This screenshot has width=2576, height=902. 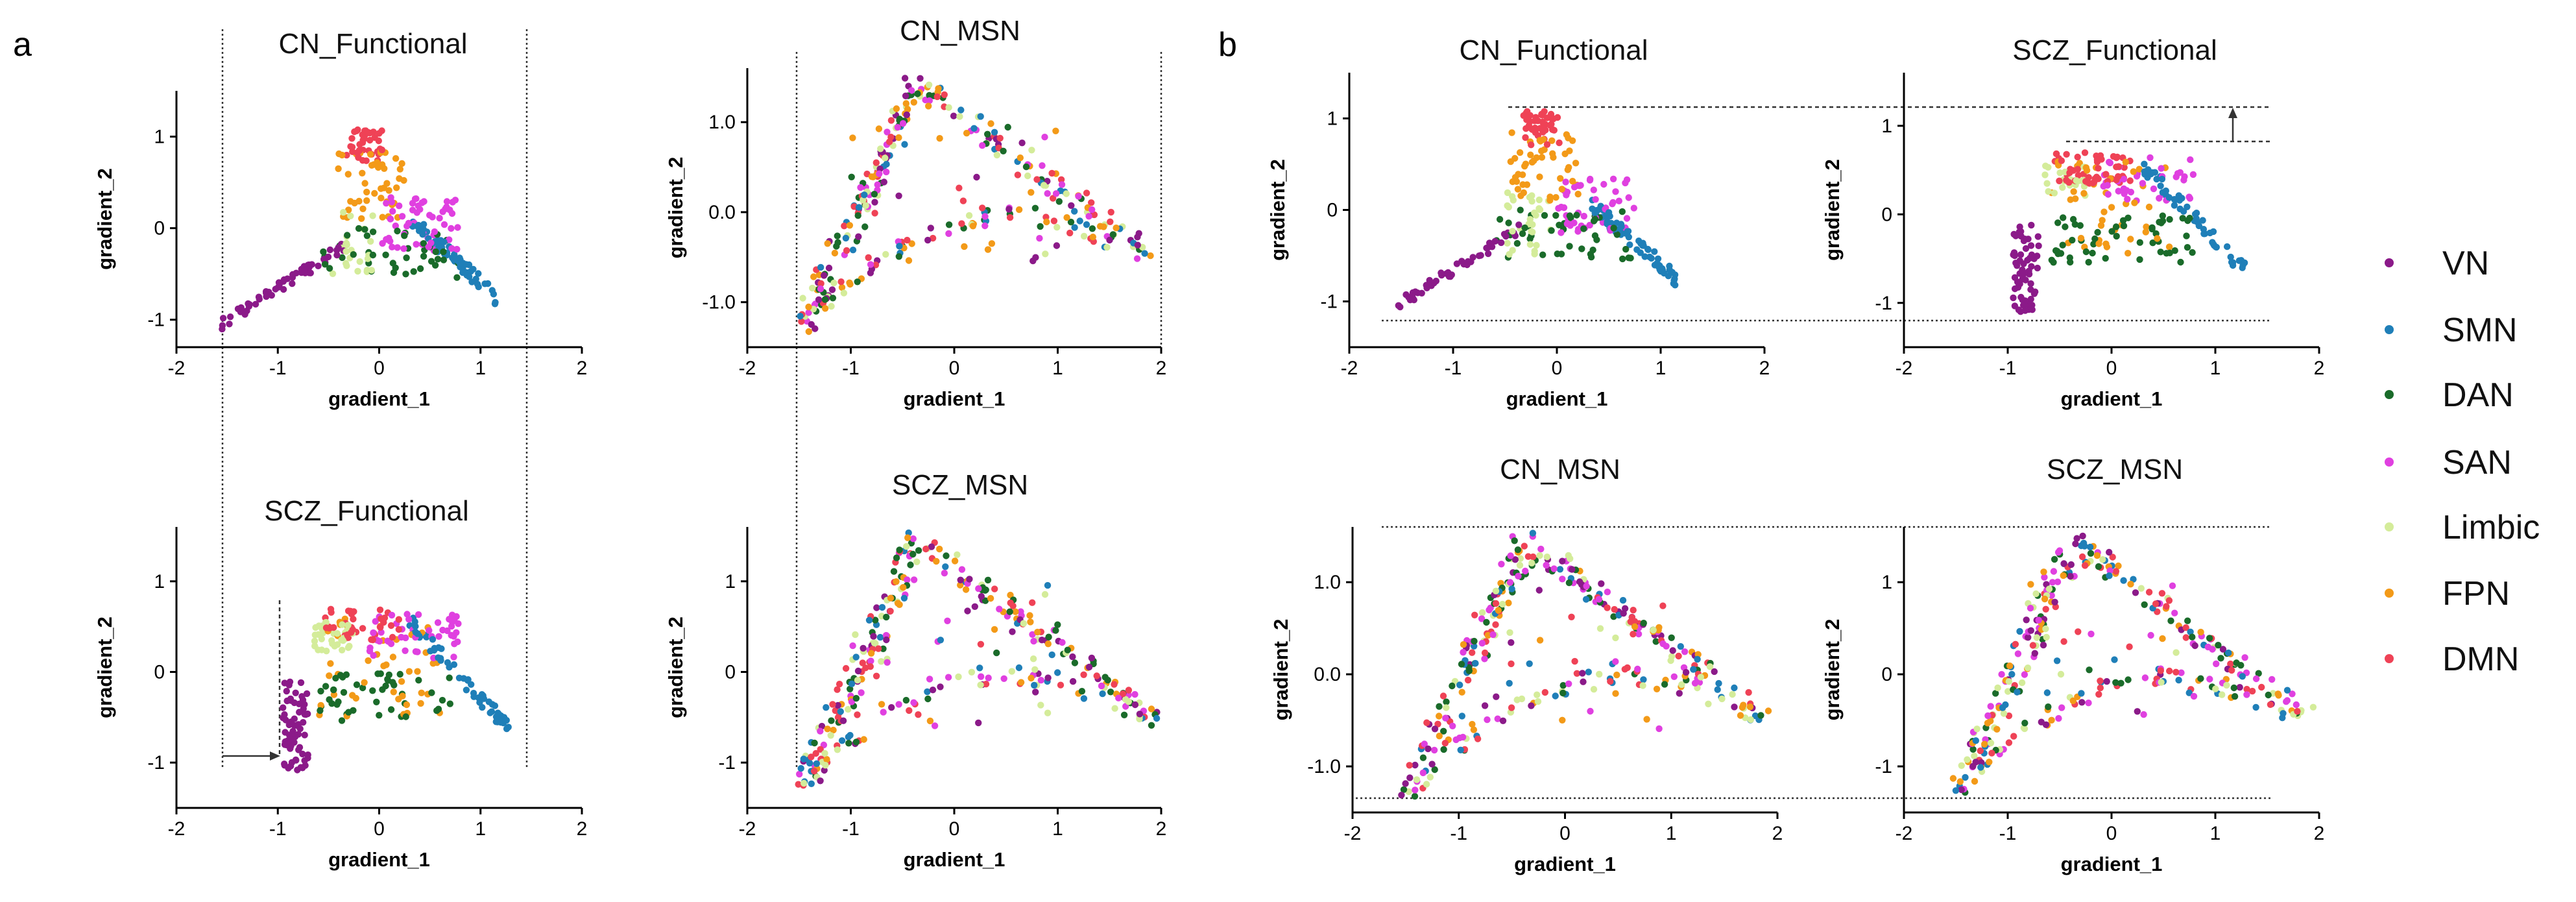 What do you see at coordinates (2389, 462) in the screenshot?
I see `legend-marker-san` at bounding box center [2389, 462].